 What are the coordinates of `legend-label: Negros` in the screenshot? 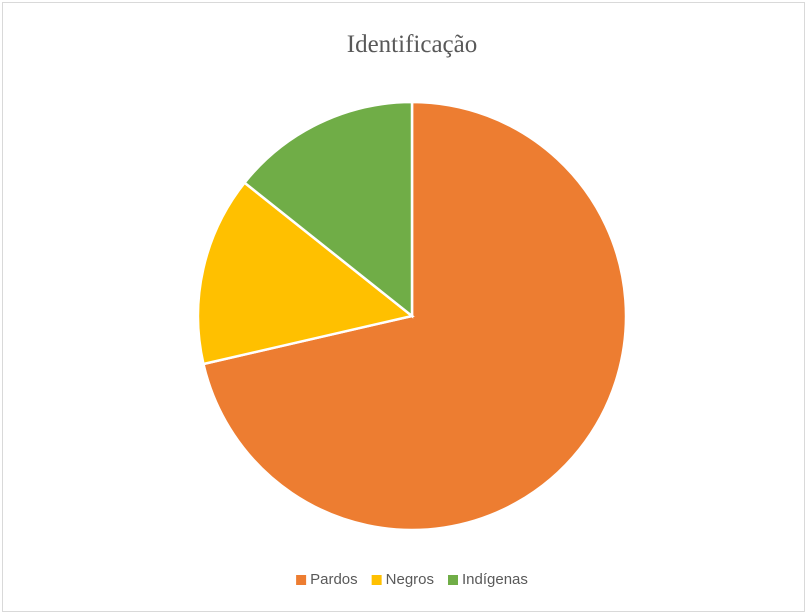 It's located at (410, 579).